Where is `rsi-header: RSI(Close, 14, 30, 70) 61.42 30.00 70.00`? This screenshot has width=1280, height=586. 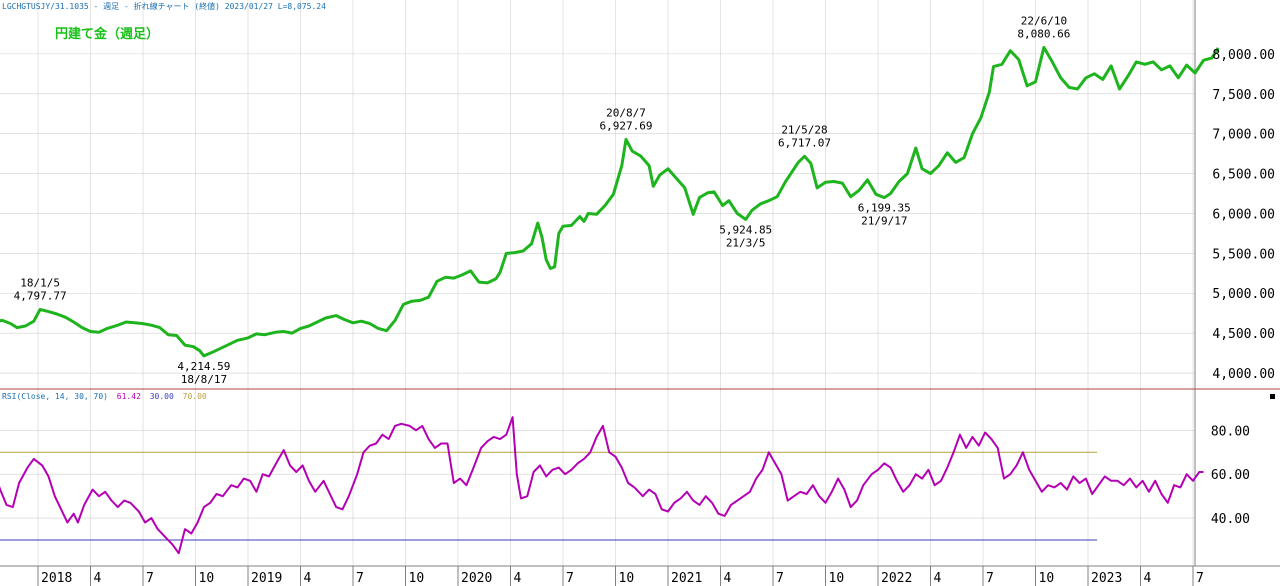
rsi-header: RSI(Close, 14, 30, 70) 61.42 30.00 70.00 is located at coordinates (104, 396).